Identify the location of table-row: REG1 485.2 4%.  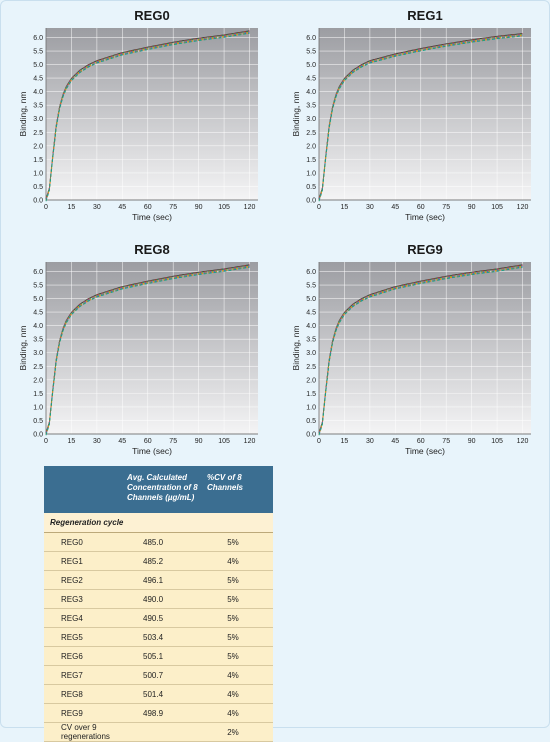
(158, 561).